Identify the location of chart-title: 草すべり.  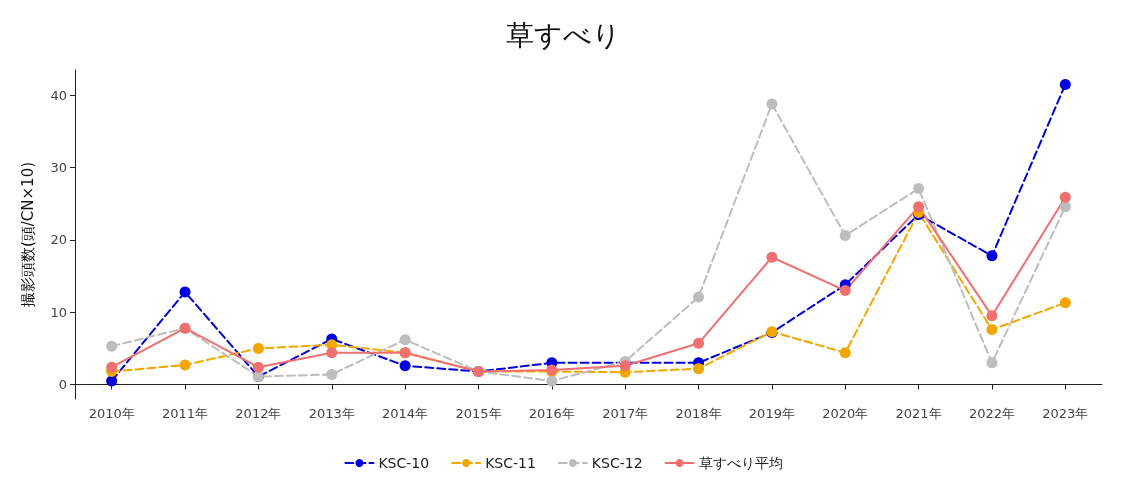
(563, 35).